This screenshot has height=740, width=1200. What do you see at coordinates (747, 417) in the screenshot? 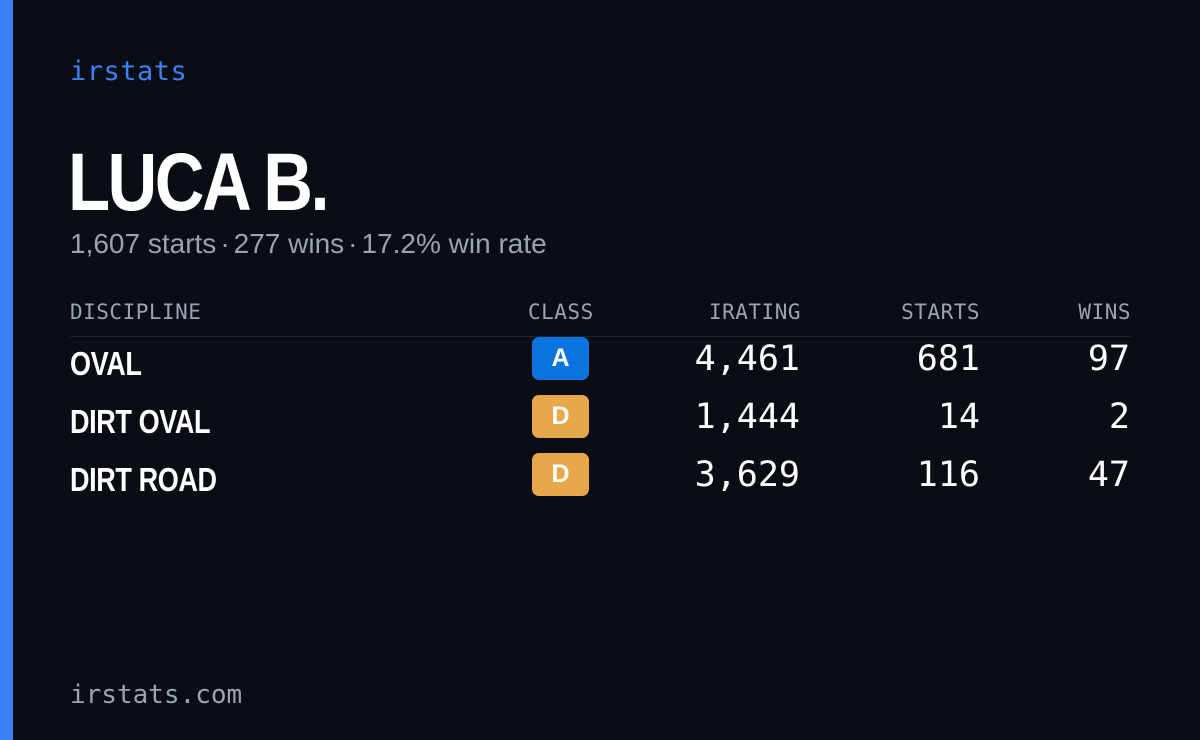
I see `irating-value: 1,444` at bounding box center [747, 417].